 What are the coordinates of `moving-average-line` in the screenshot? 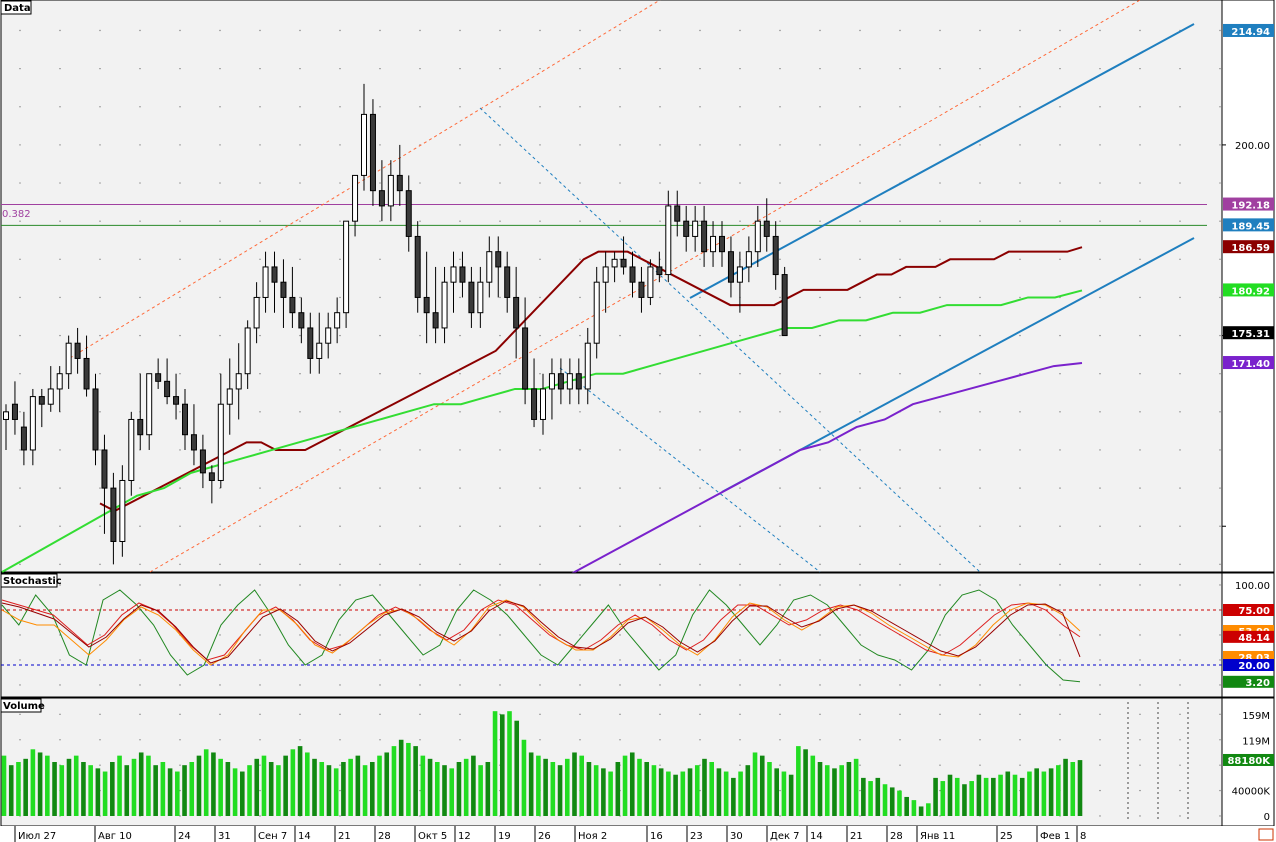 It's located at (786, 490).